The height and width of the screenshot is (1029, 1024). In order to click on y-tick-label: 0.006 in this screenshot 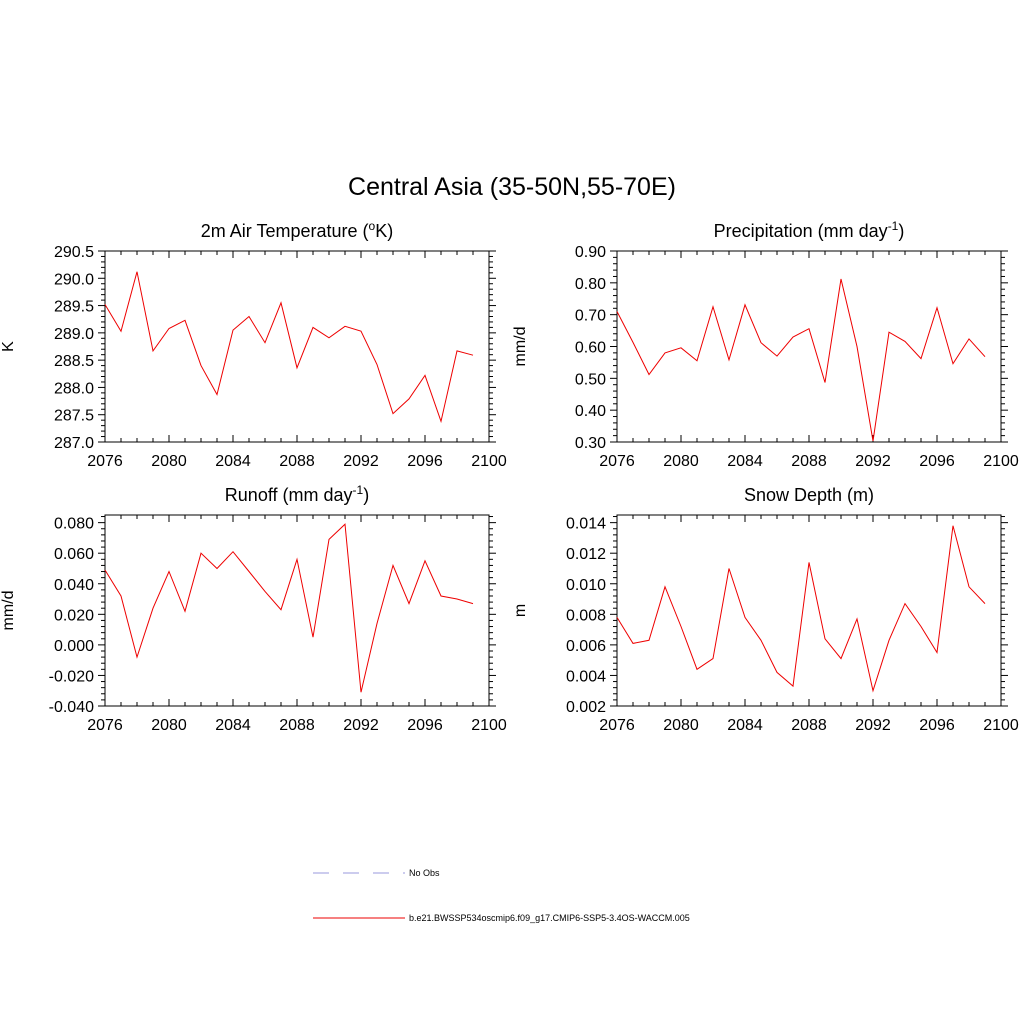, I will do `click(586, 646)`.